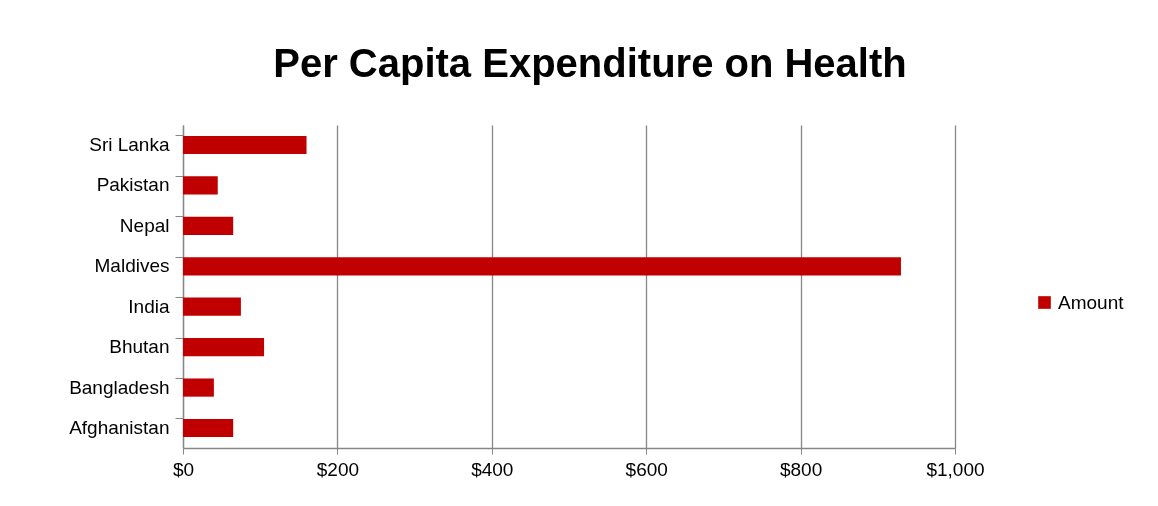 Image resolution: width=1158 pixels, height=506 pixels. What do you see at coordinates (144, 225) in the screenshot?
I see `y-tick-label: Nepal` at bounding box center [144, 225].